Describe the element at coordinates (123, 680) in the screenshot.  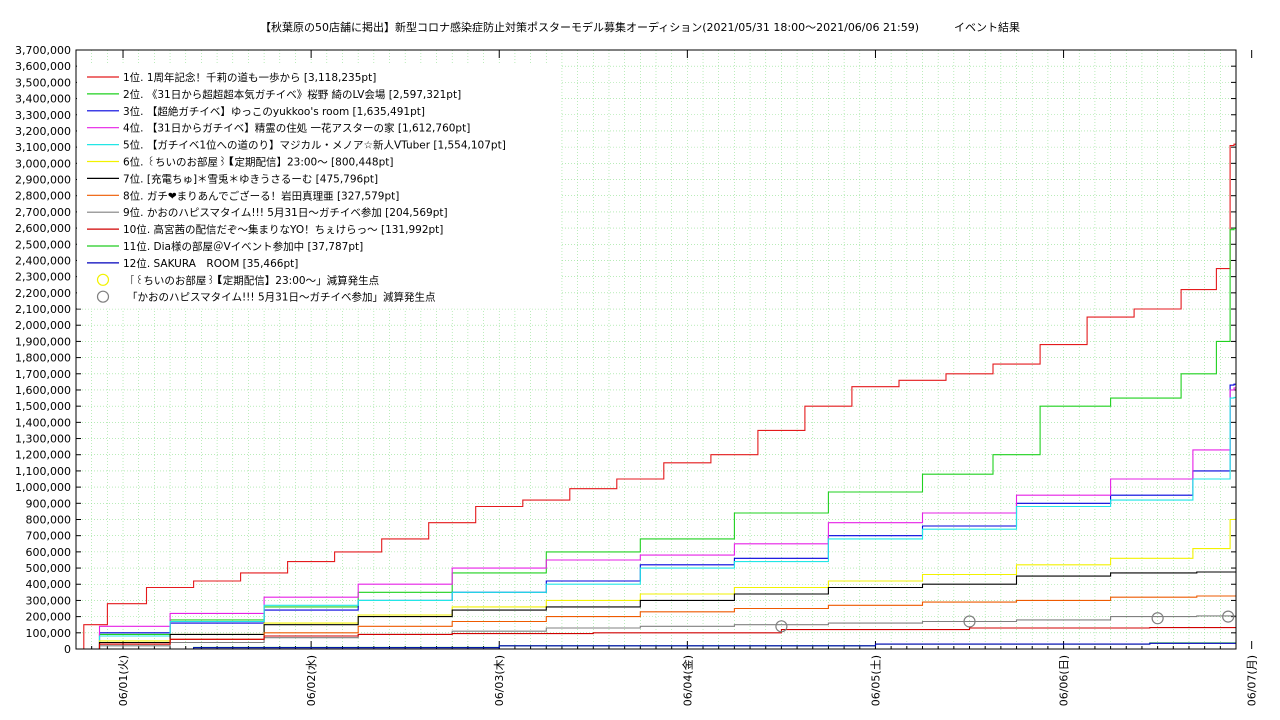
I see `x-tick-label: 06/01(火)` at that location.